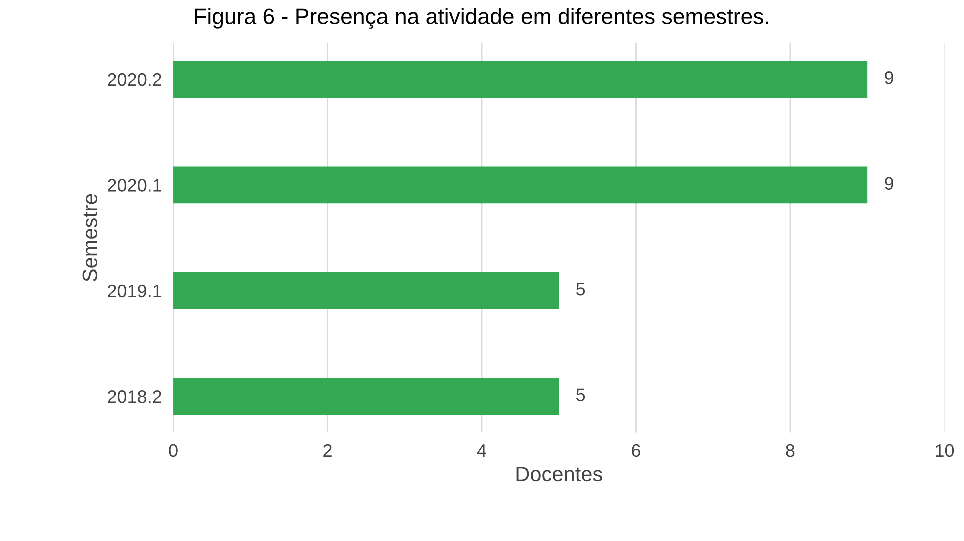 Image resolution: width=964 pixels, height=541 pixels. I want to click on y-tick-label: 2019.1, so click(135, 291).